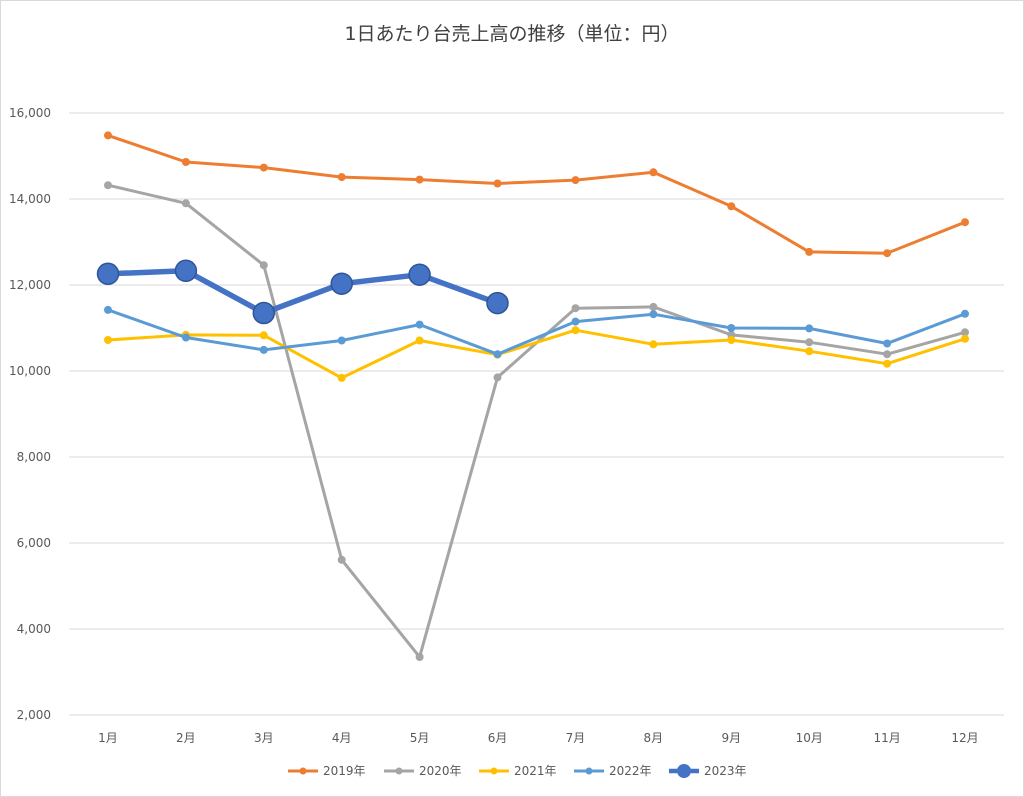 The height and width of the screenshot is (797, 1024). I want to click on series-2023年, so click(302, 292).